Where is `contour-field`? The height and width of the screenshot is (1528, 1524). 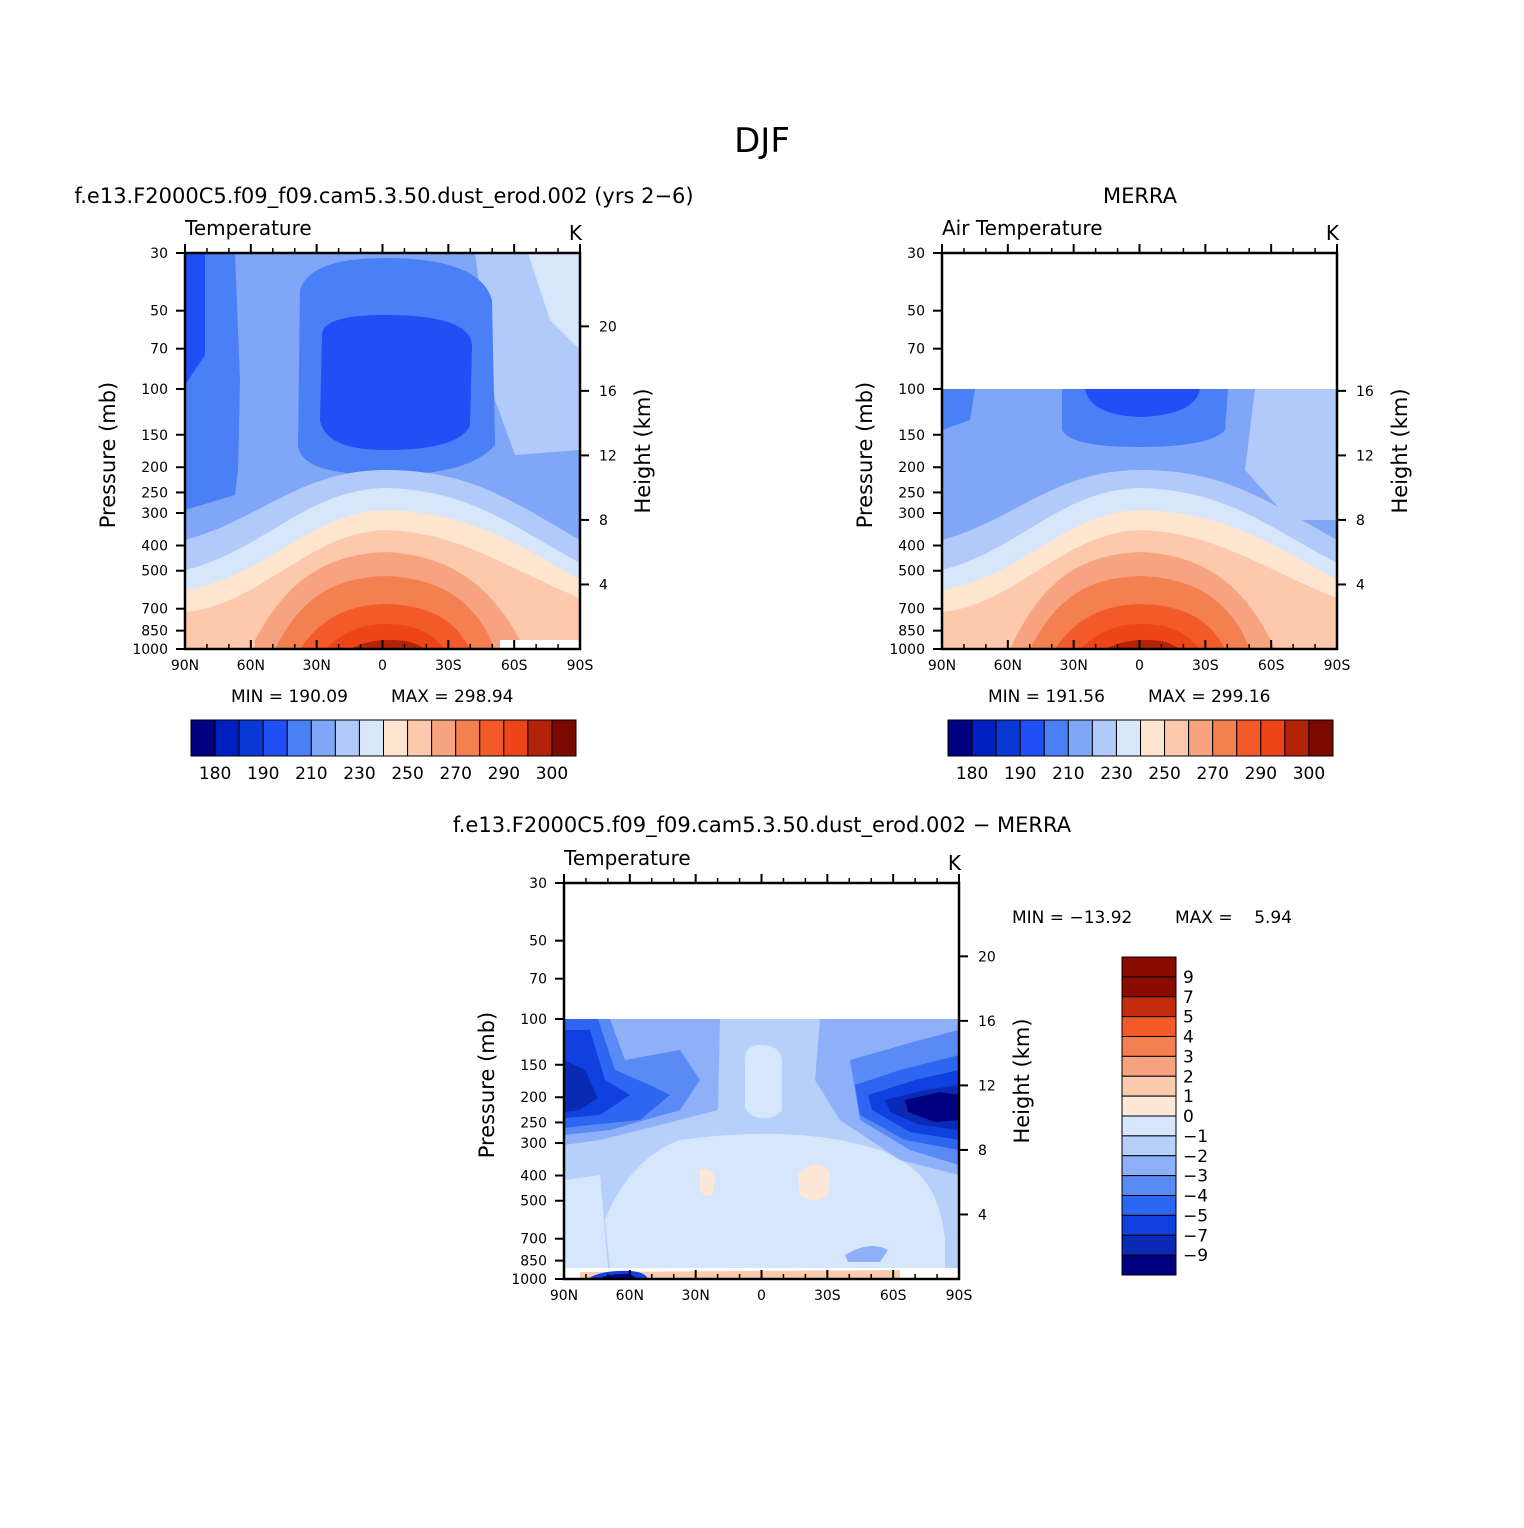 contour-field is located at coordinates (761, 1149).